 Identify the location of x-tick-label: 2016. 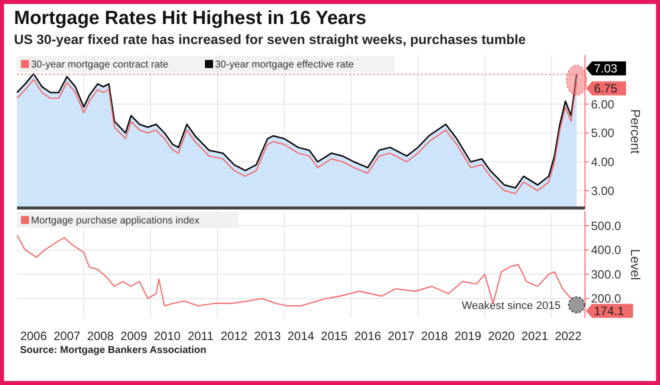
(368, 336).